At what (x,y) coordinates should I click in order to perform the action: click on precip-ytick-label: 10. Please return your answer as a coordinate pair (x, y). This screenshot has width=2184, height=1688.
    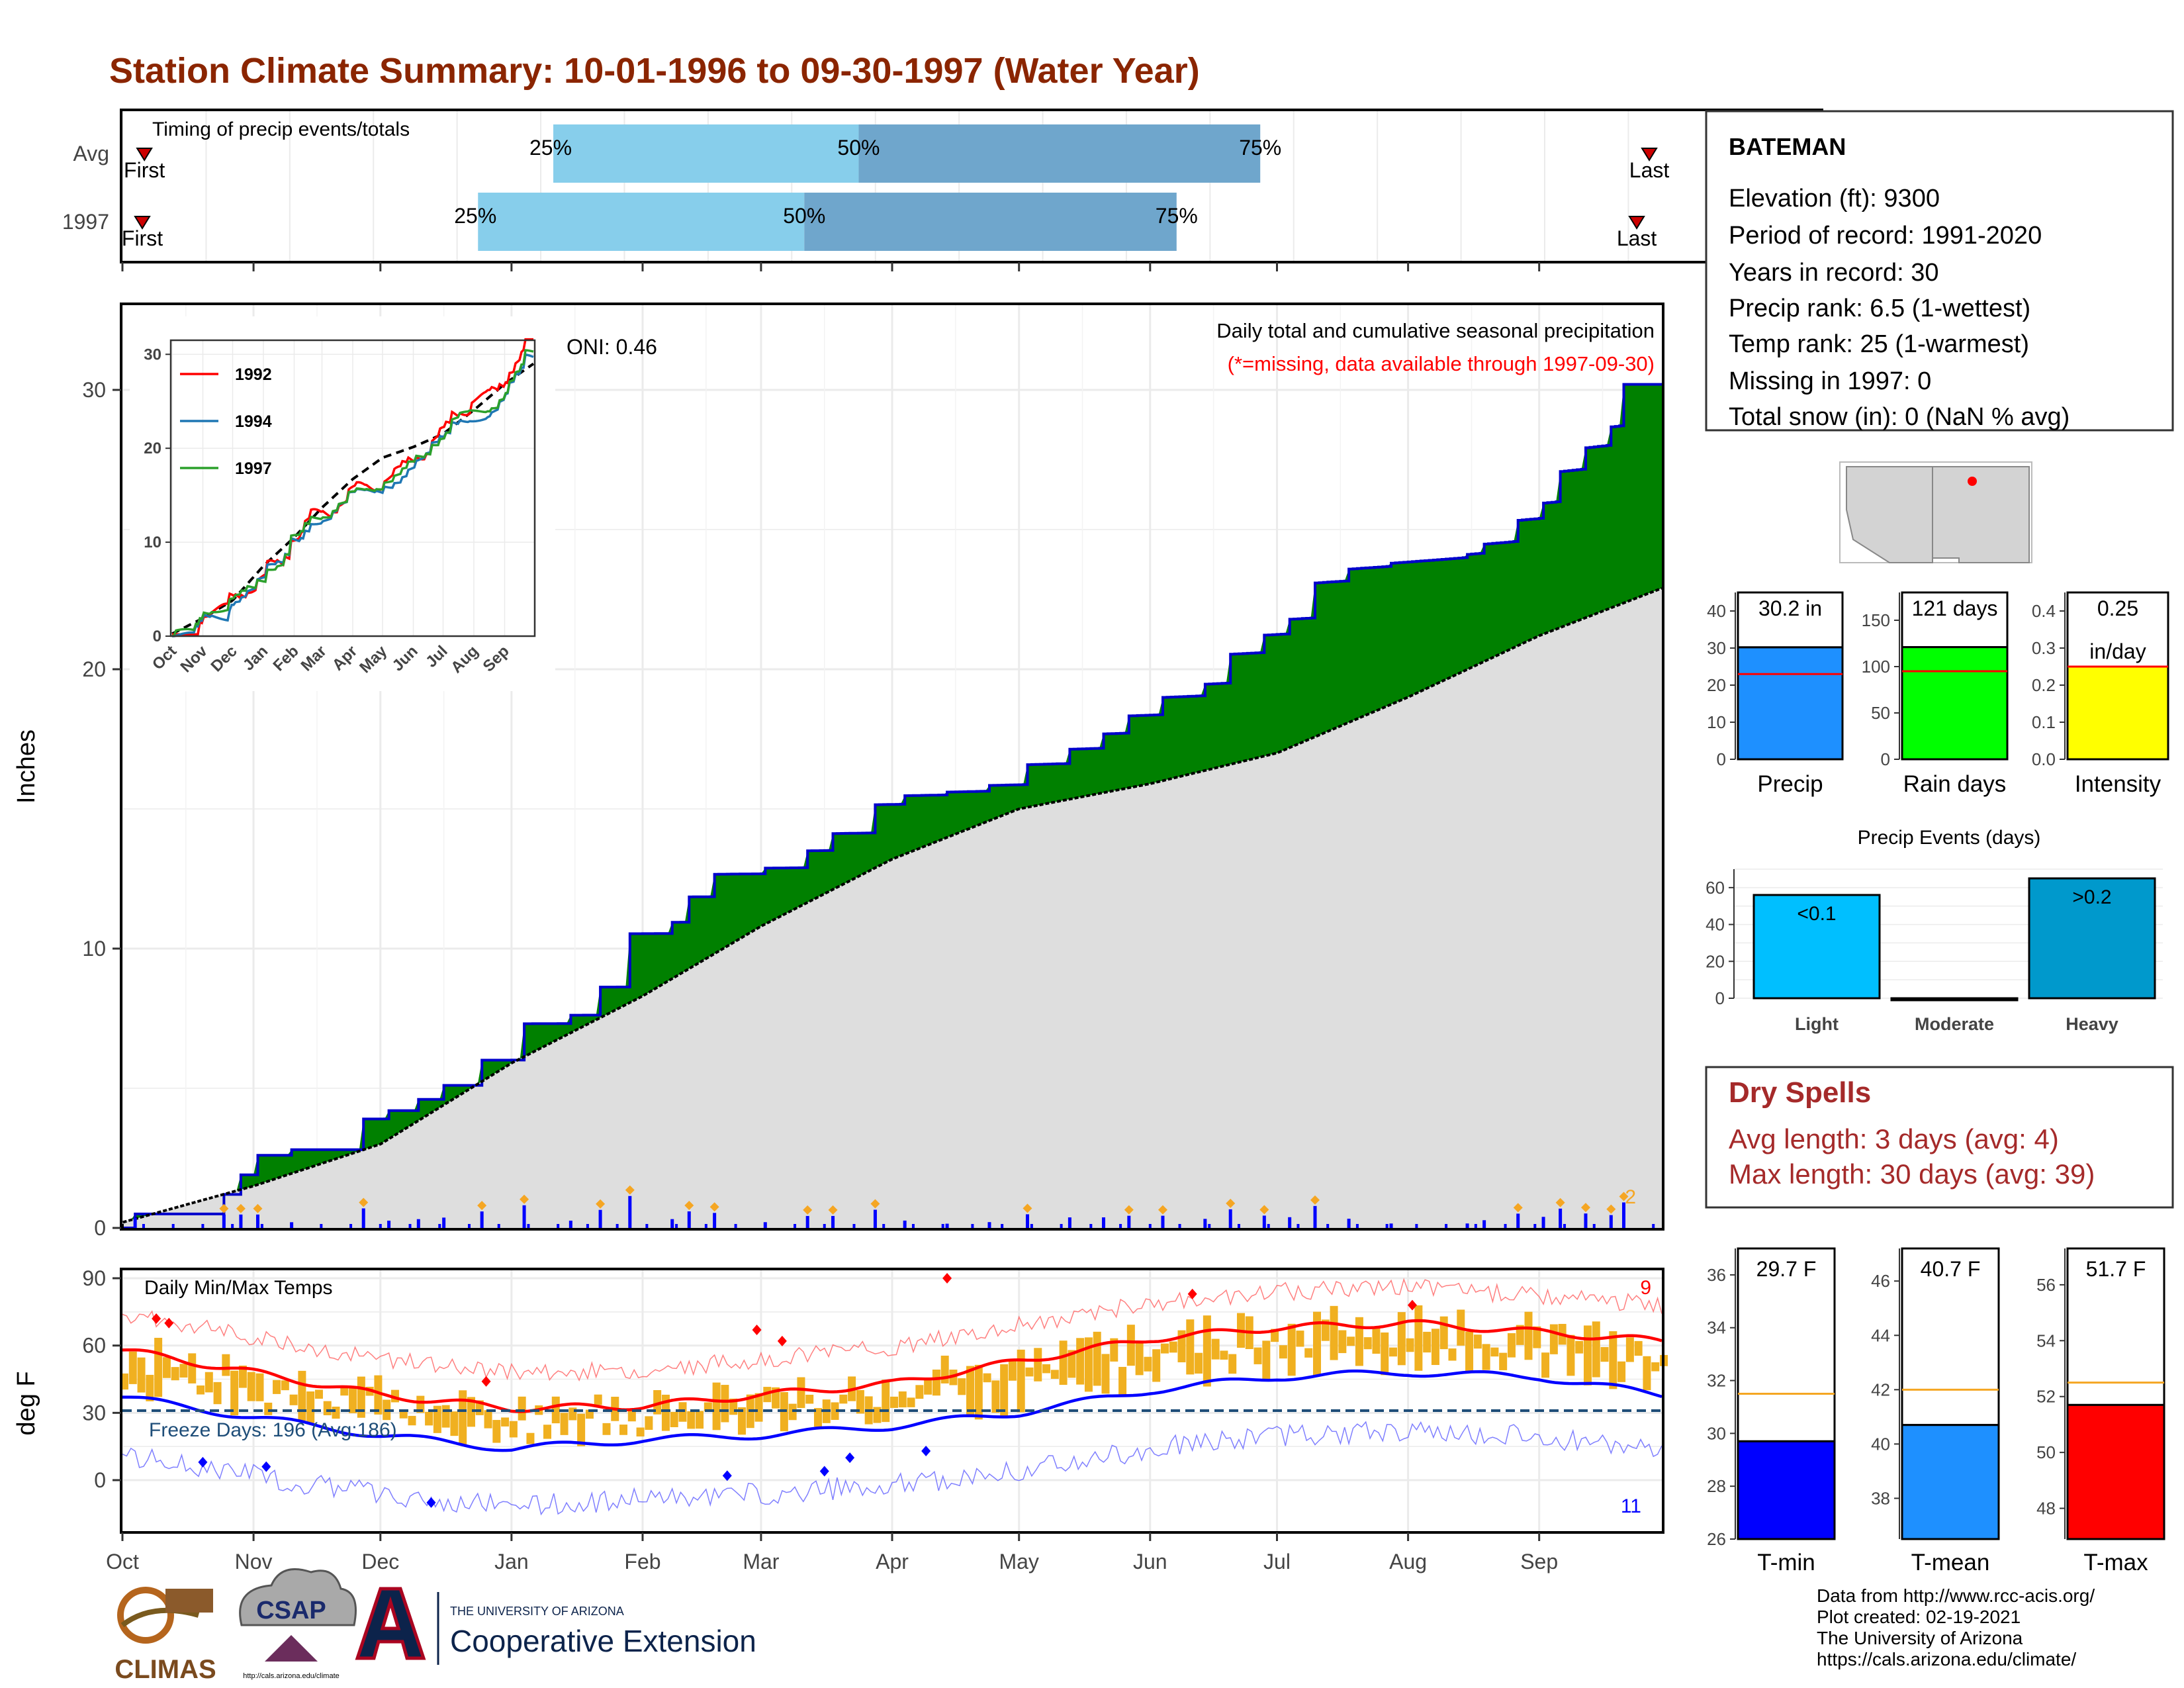
    Looking at the image, I should click on (94, 949).